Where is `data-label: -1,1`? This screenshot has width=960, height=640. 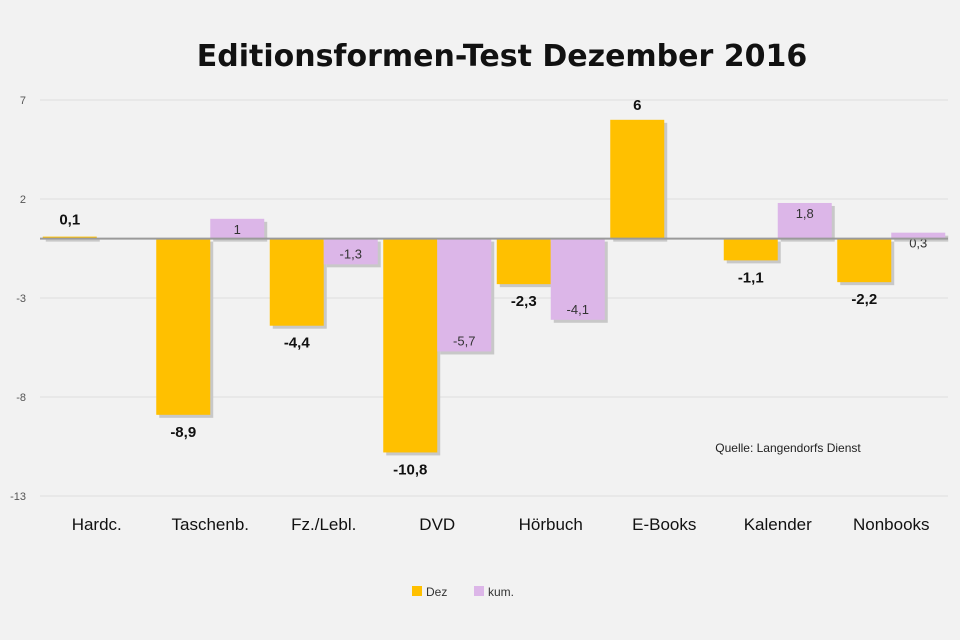
data-label: -1,1 is located at coordinates (751, 277).